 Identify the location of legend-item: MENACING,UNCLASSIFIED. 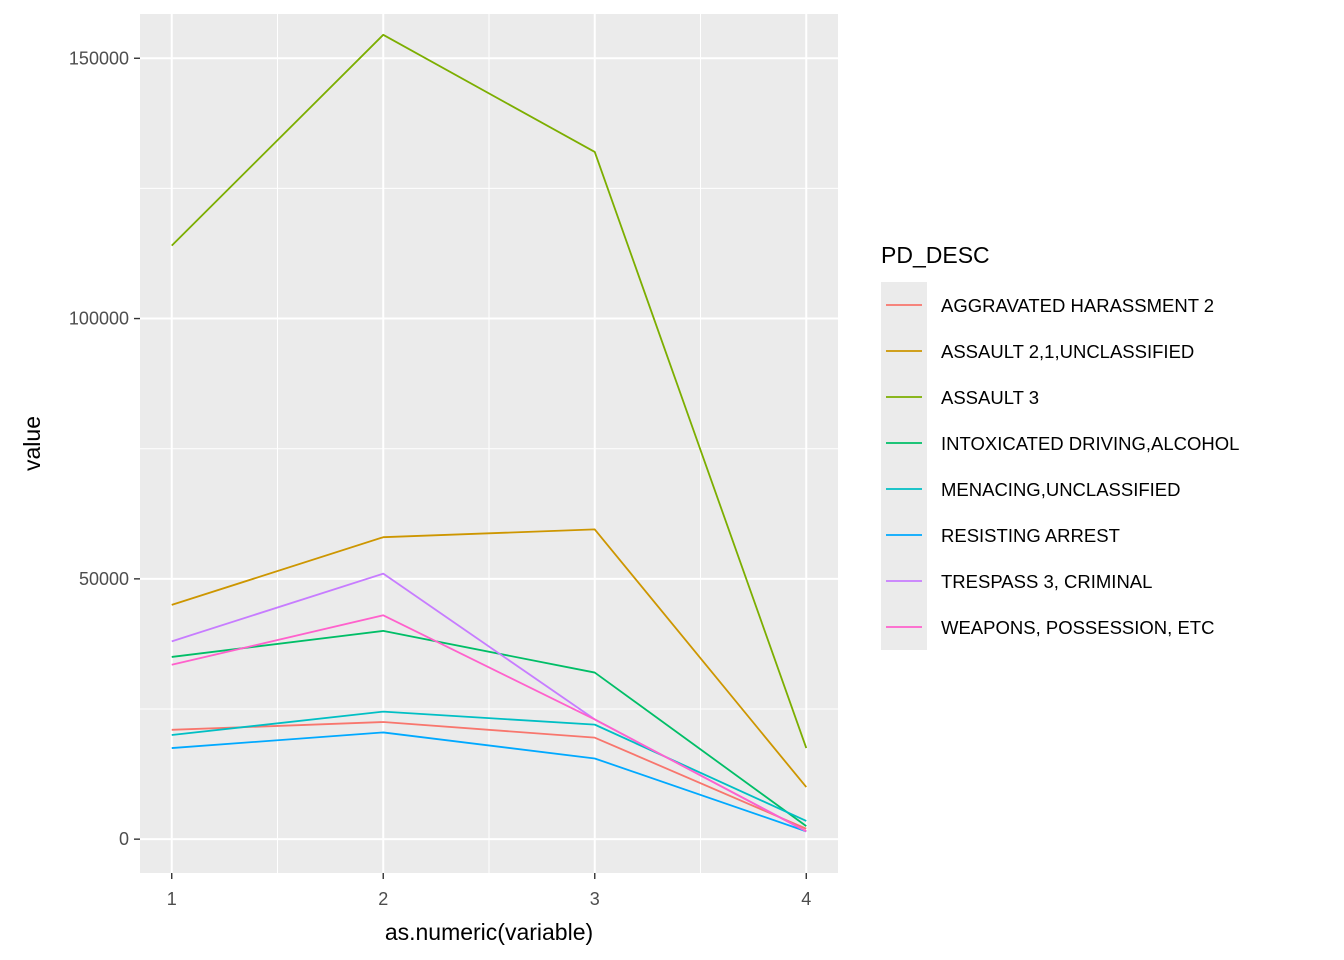
(1033, 489).